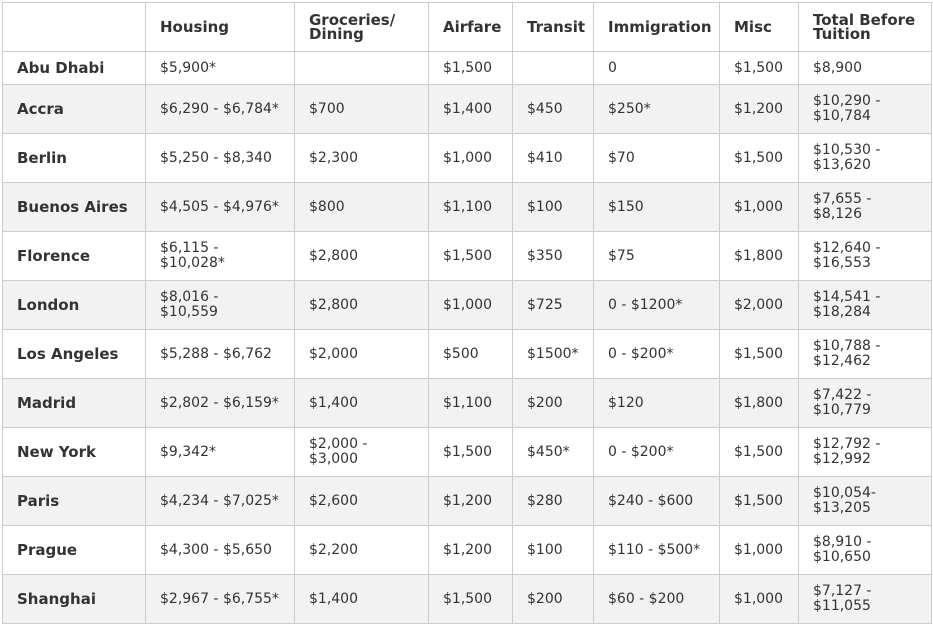  What do you see at coordinates (759, 109) in the screenshot?
I see `misc-cell: $1,200` at bounding box center [759, 109].